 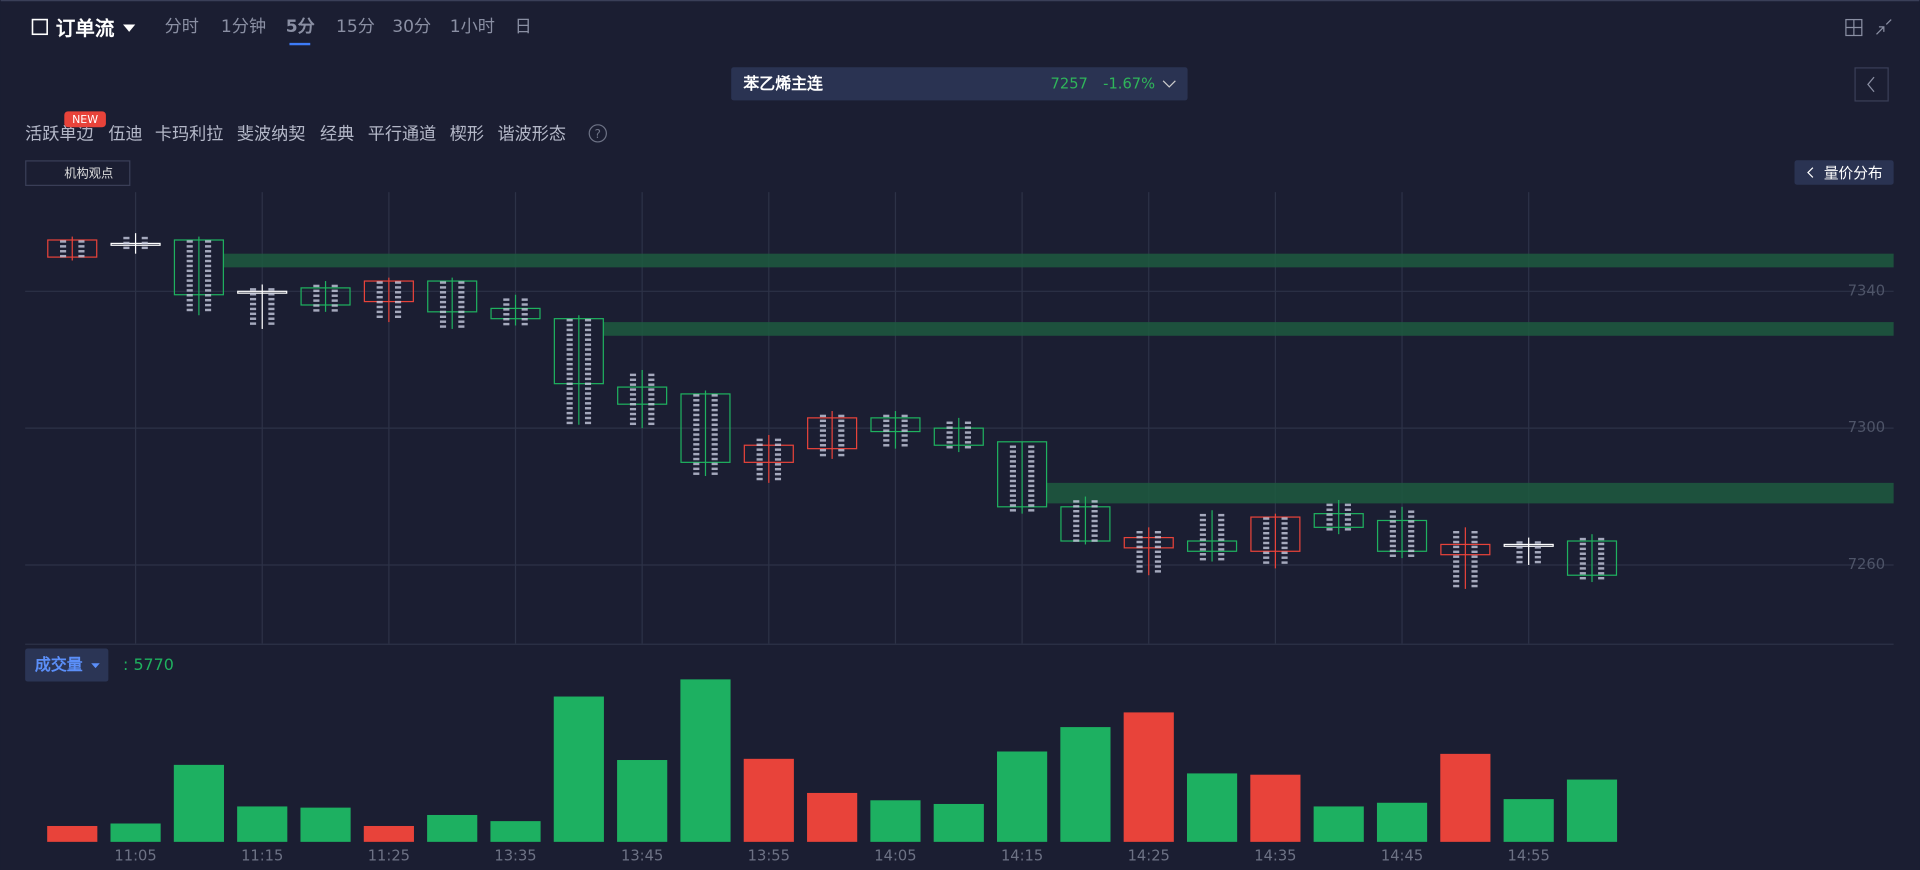 What do you see at coordinates (67, 665) in the screenshot?
I see `volume-selector` at bounding box center [67, 665].